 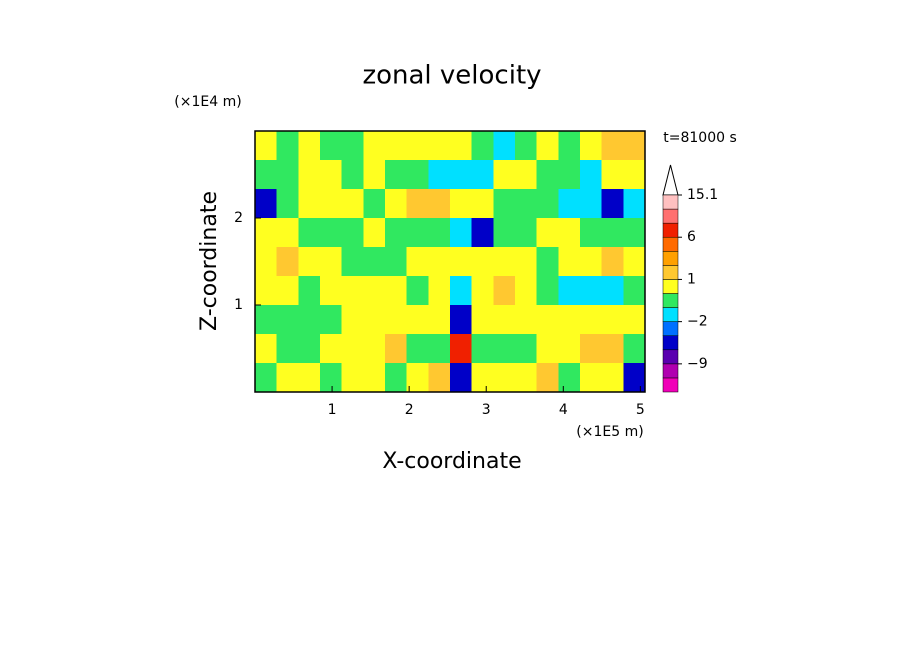 What do you see at coordinates (697, 364) in the screenshot?
I see `colorbar-tick-label: −9` at bounding box center [697, 364].